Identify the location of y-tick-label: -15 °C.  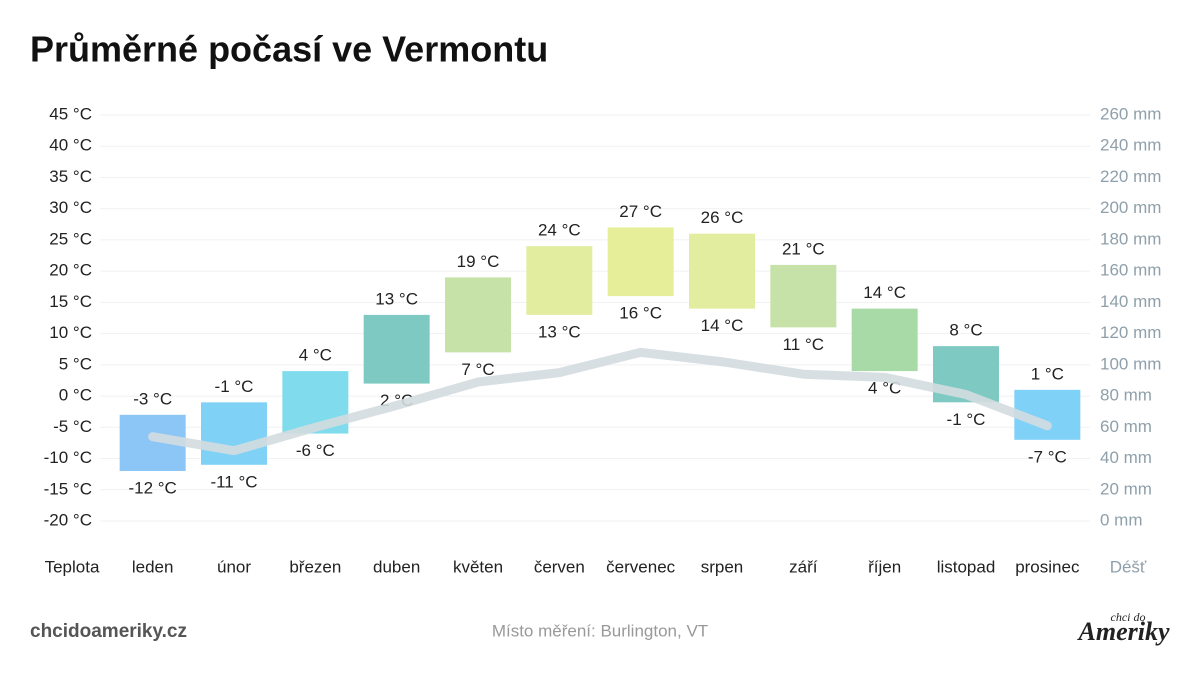
(68, 488).